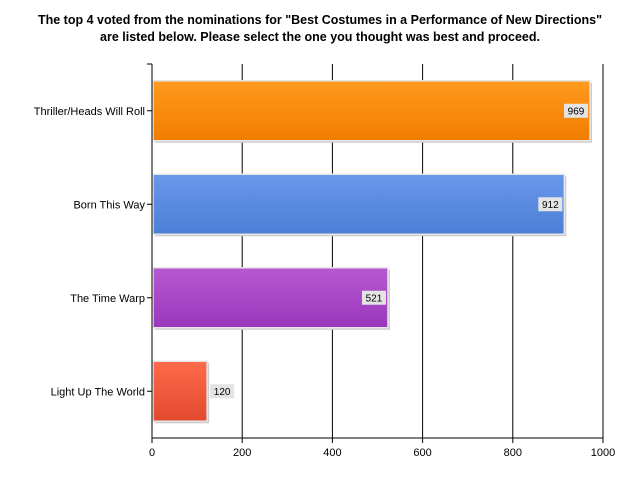 This screenshot has height=480, width=640. What do you see at coordinates (382, 453) in the screenshot?
I see `x-tick-labels: 0 200 400 600 800 1000` at bounding box center [382, 453].